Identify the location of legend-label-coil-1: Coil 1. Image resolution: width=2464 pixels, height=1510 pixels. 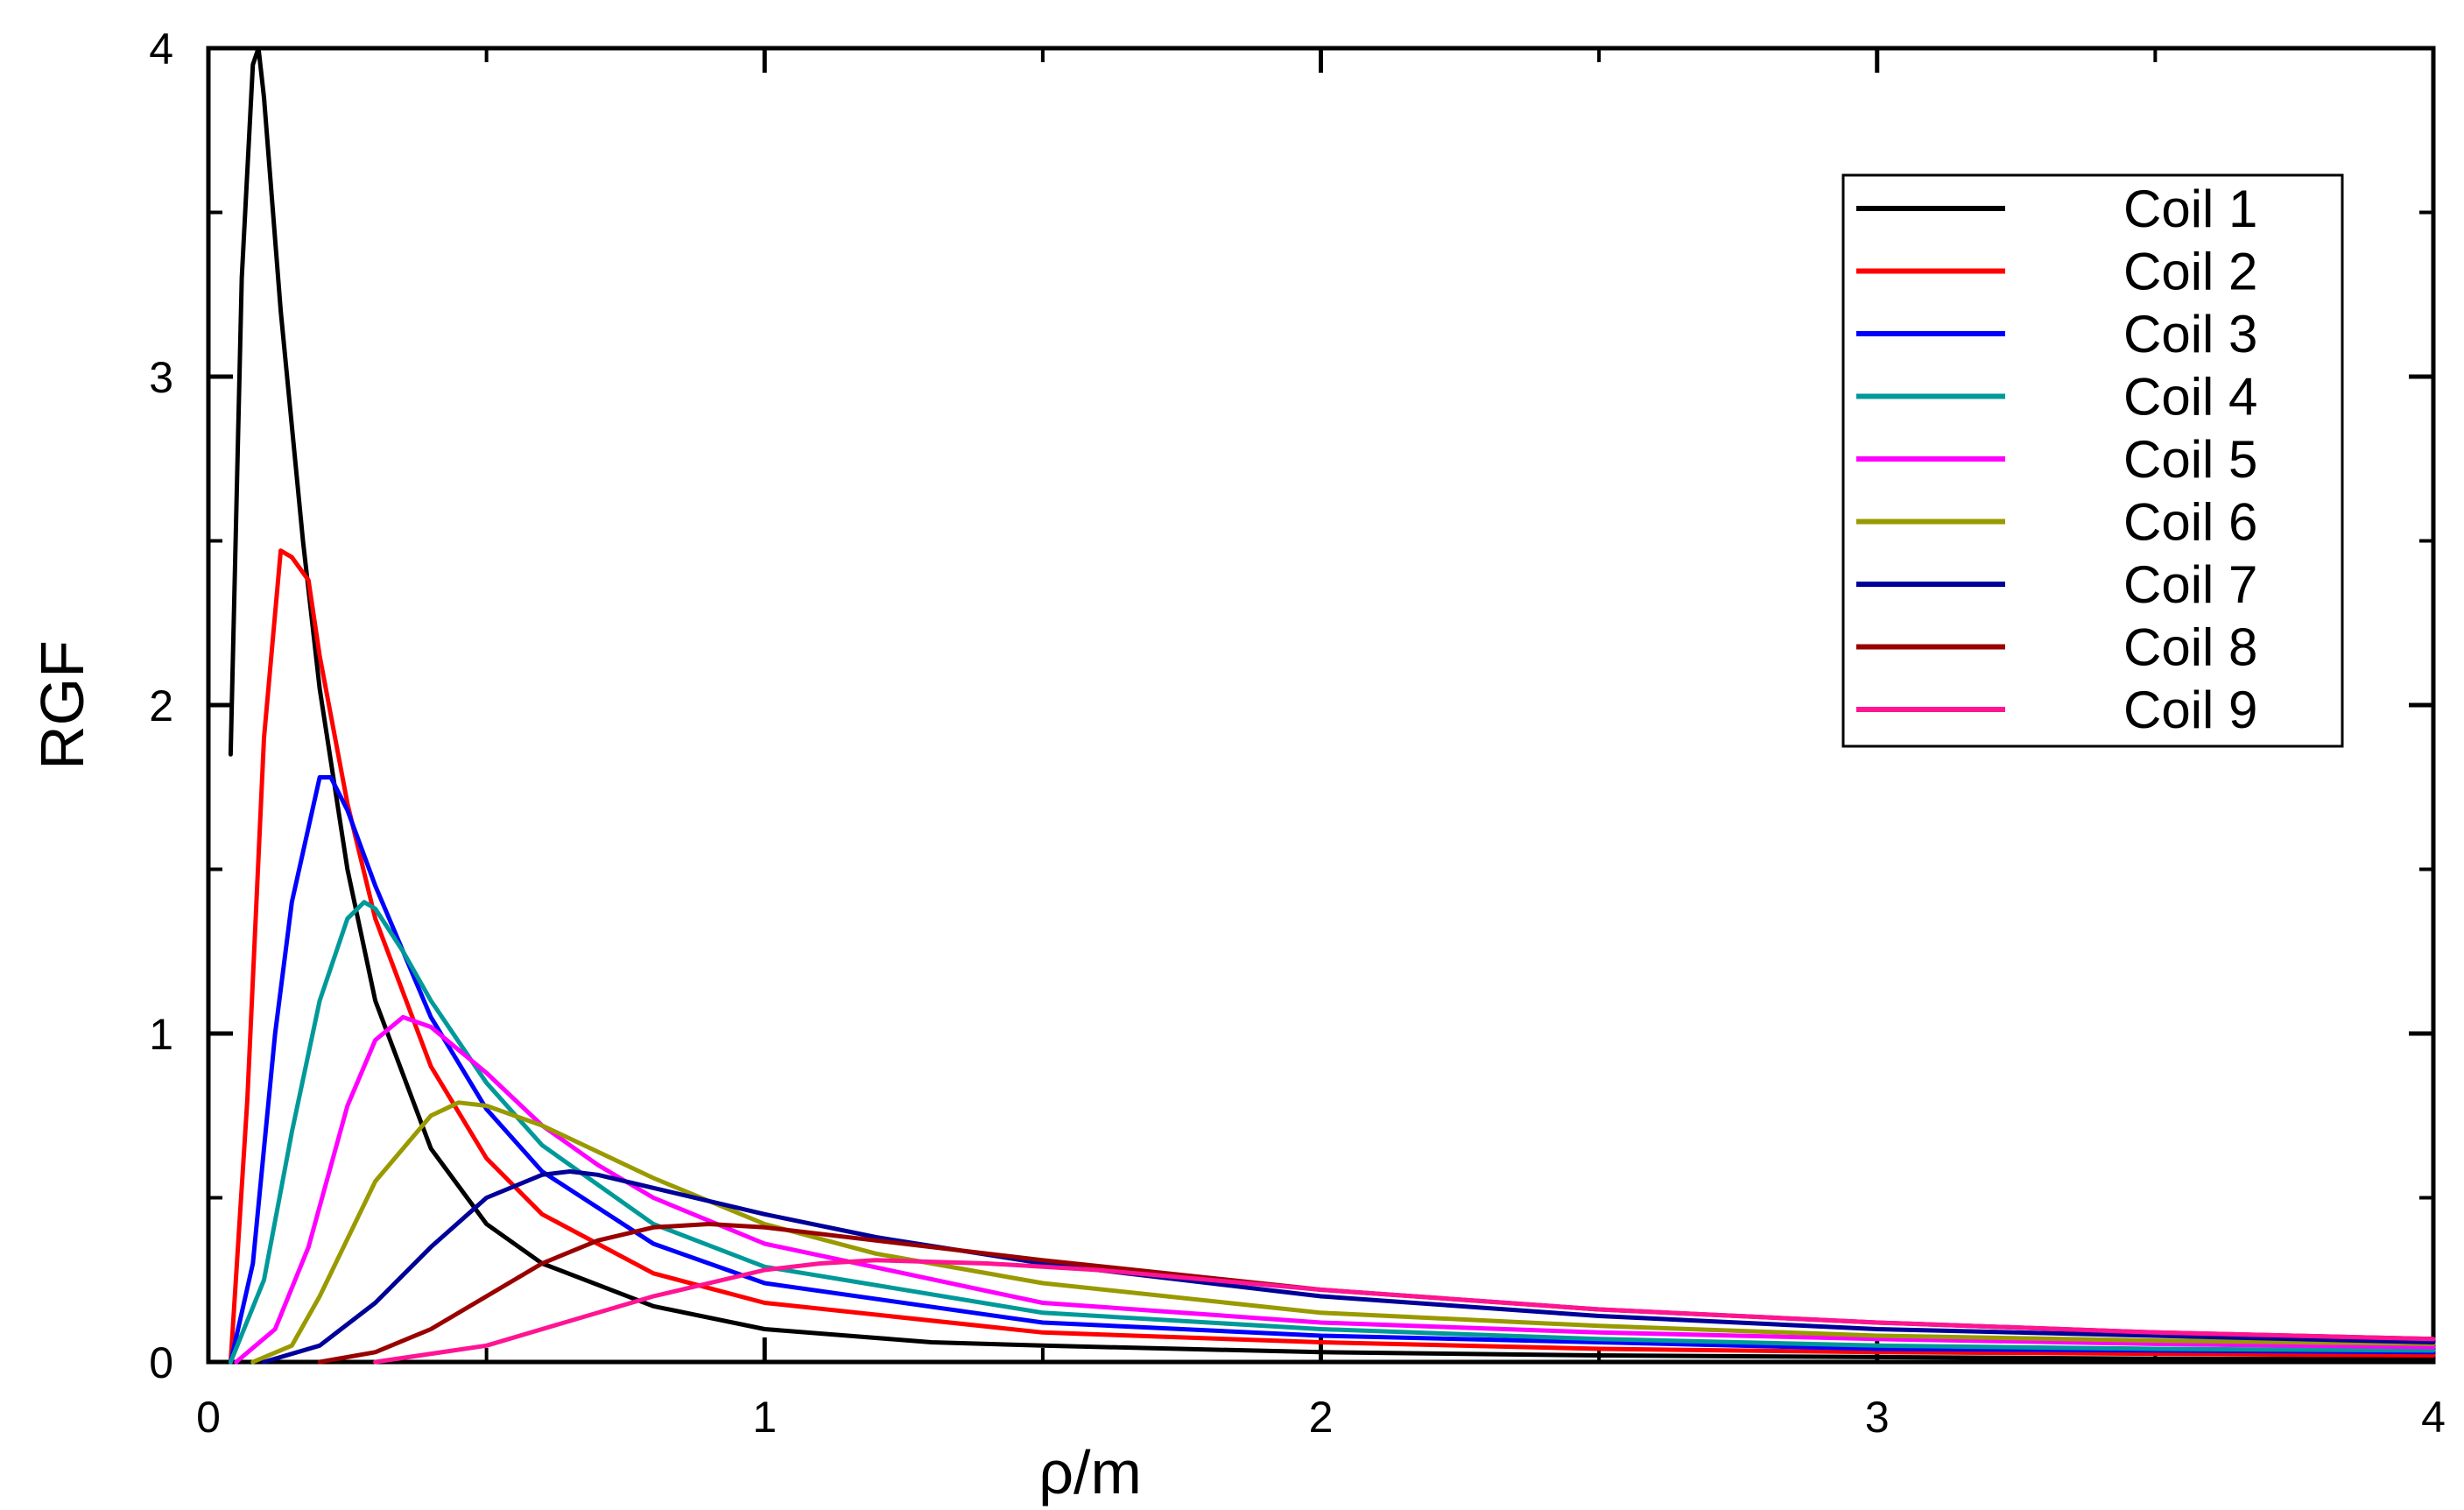
(2190, 209).